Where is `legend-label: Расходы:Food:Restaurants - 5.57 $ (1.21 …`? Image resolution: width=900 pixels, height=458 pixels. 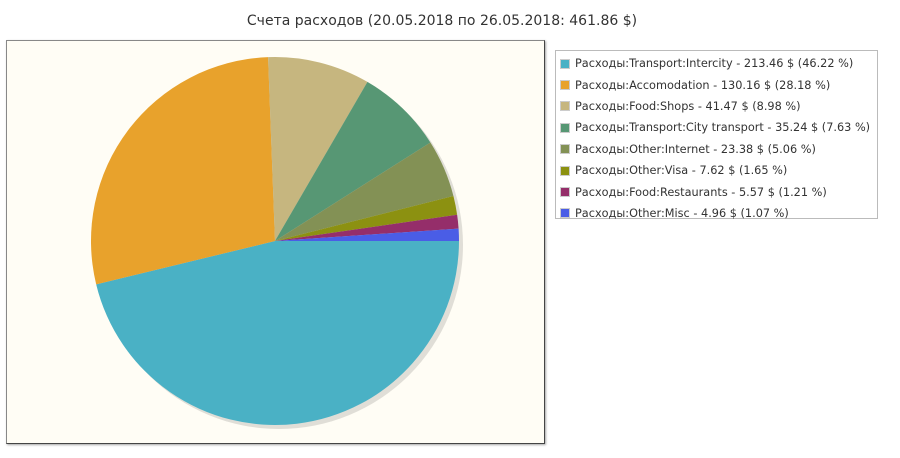
legend-label: Расходы:Food:Restaurants - 5.57 $ (1.21 … is located at coordinates (701, 192).